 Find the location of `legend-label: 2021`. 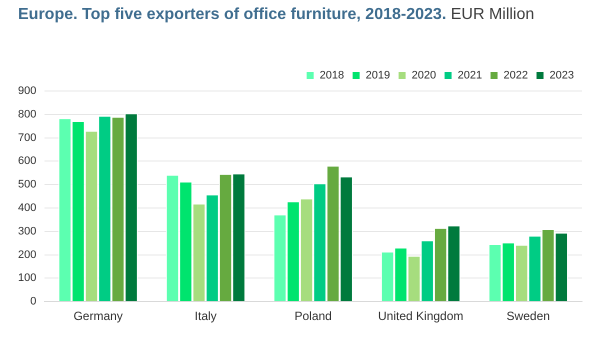

legend-label: 2021 is located at coordinates (470, 76).